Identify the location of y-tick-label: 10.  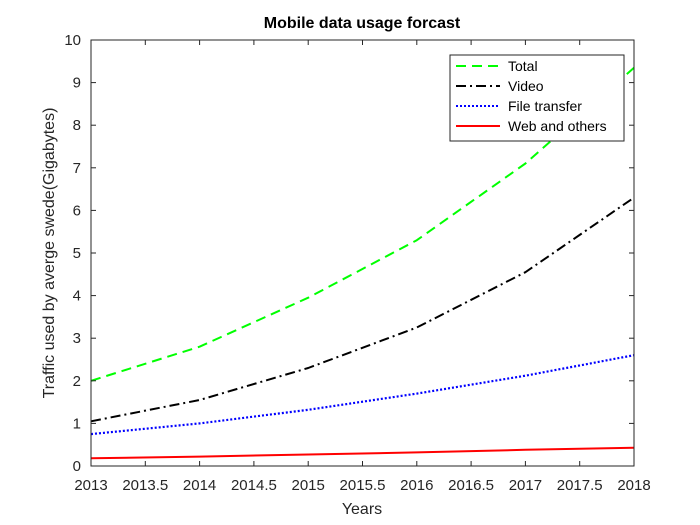
(72, 40).